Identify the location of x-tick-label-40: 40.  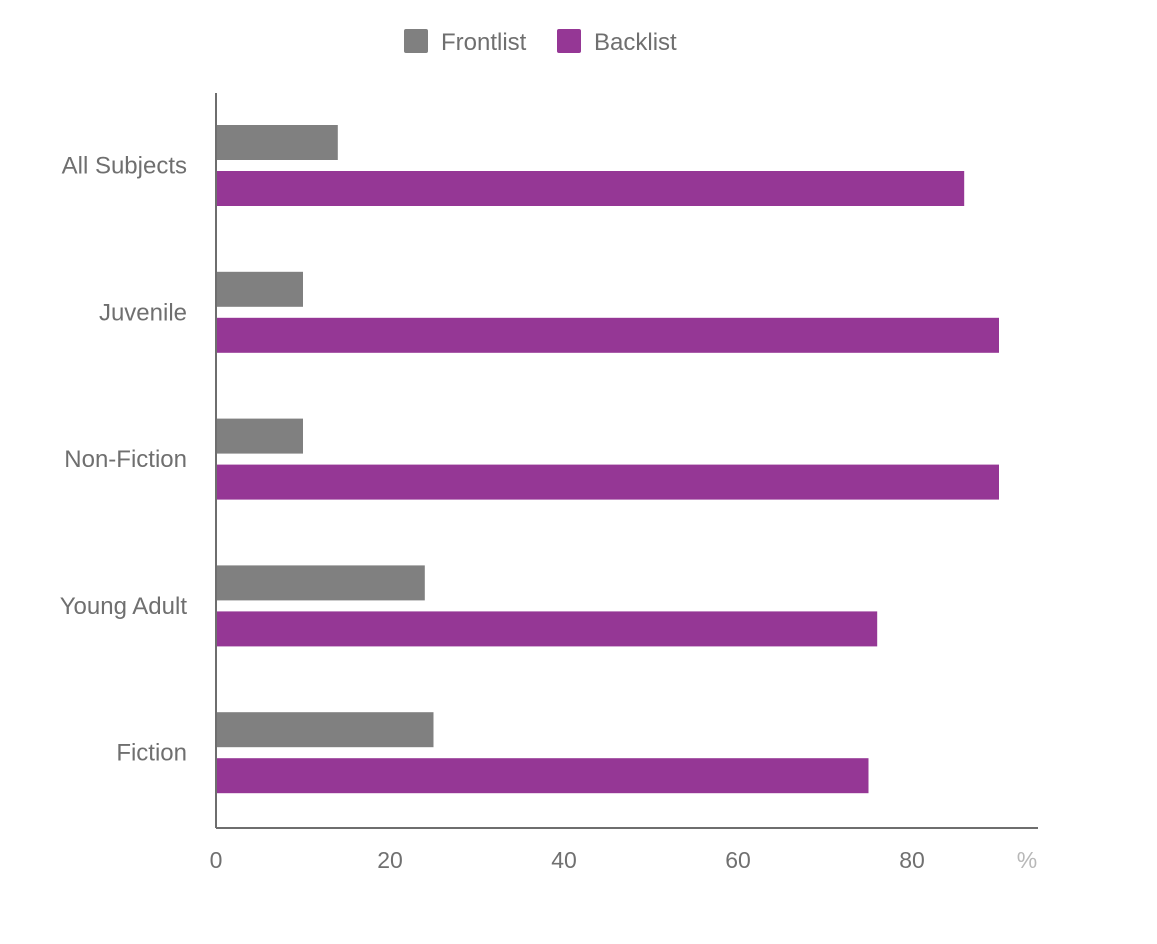
(564, 860).